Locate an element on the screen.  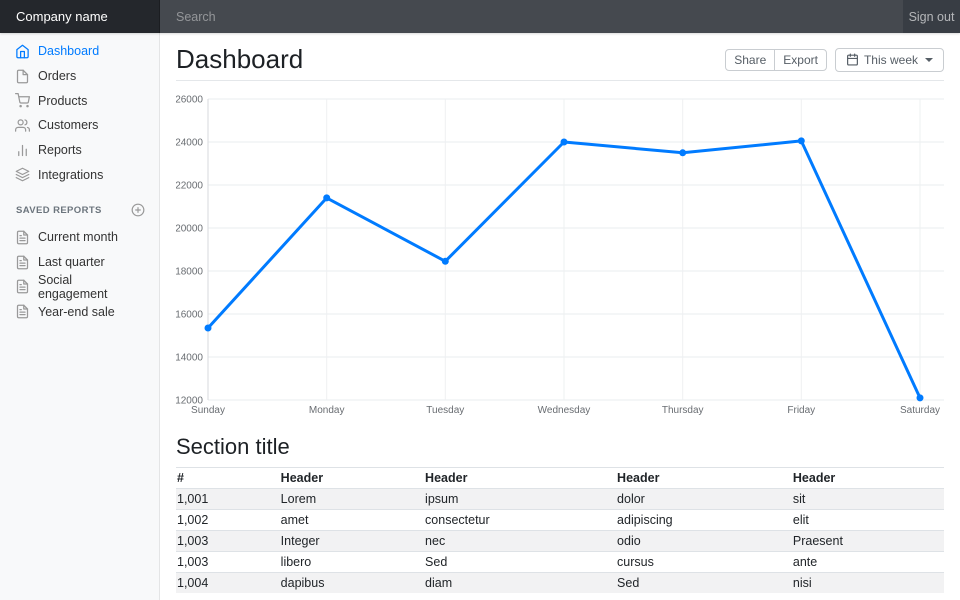
table-cell: ipsum is located at coordinates (520, 499).